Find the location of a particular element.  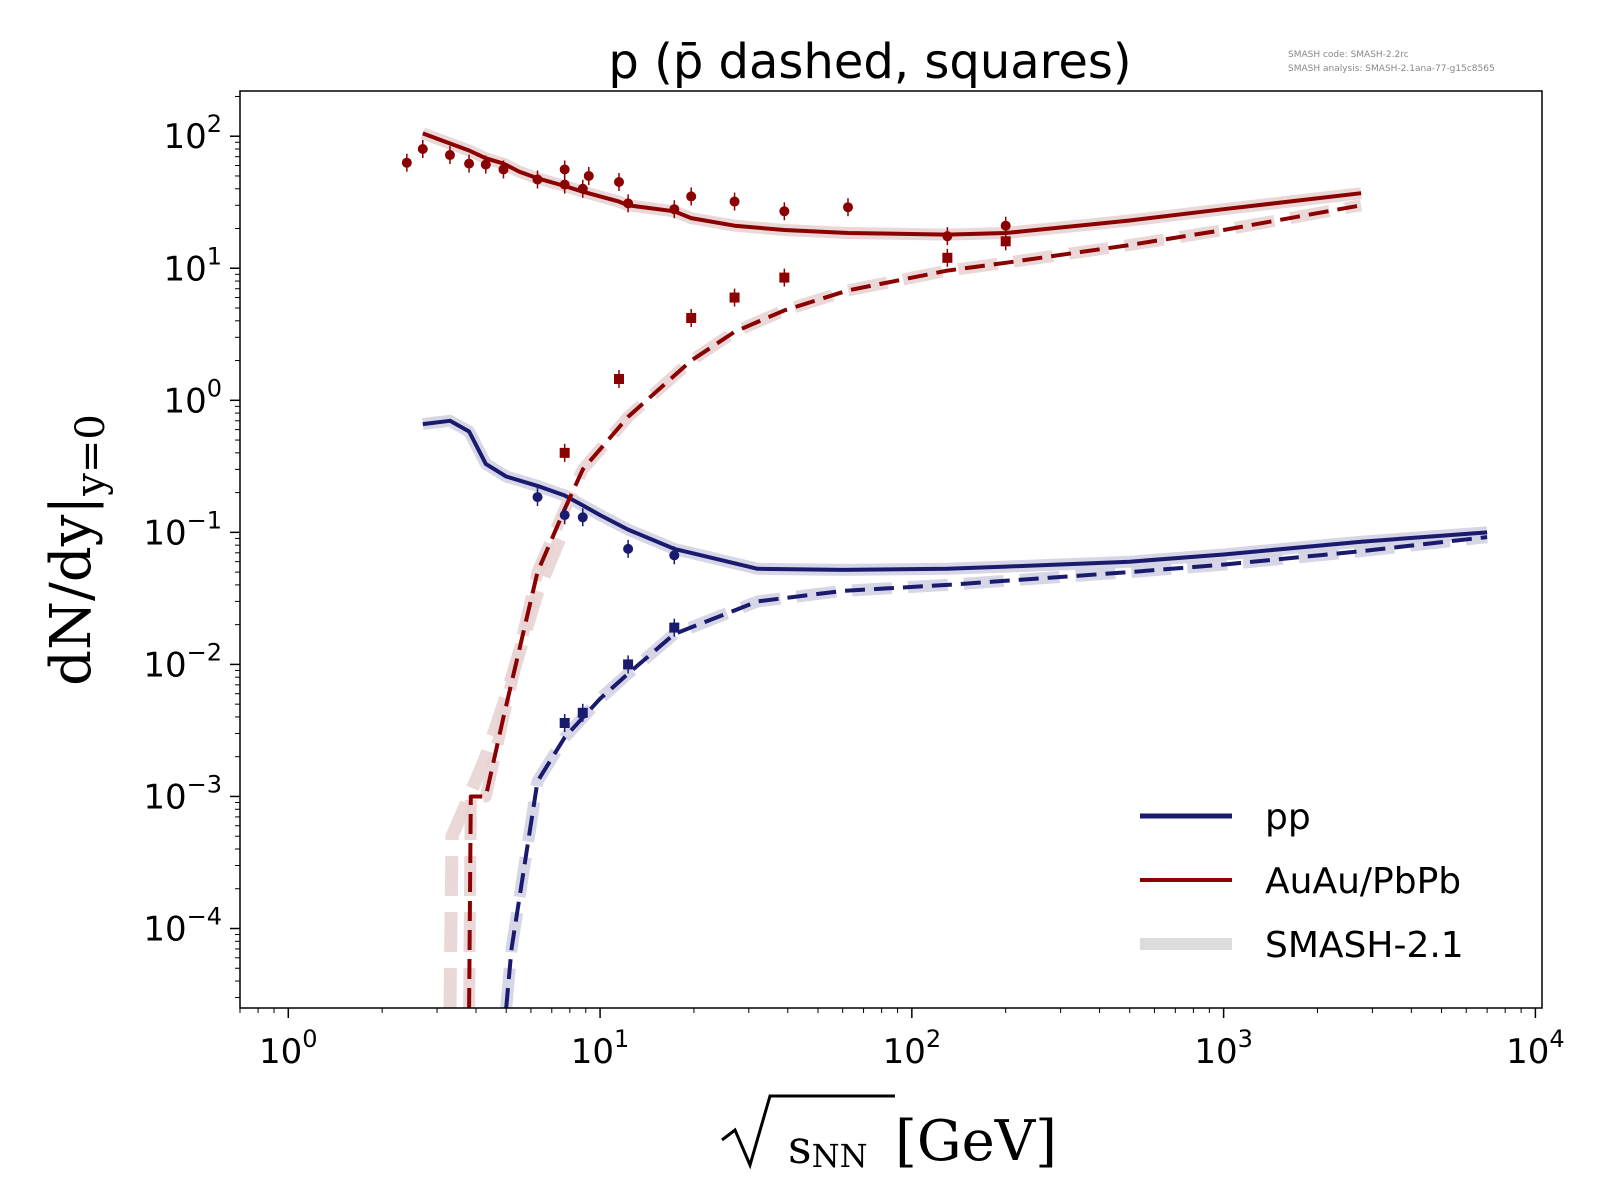

svg-text: sNN is located at coordinates (828, 1147).